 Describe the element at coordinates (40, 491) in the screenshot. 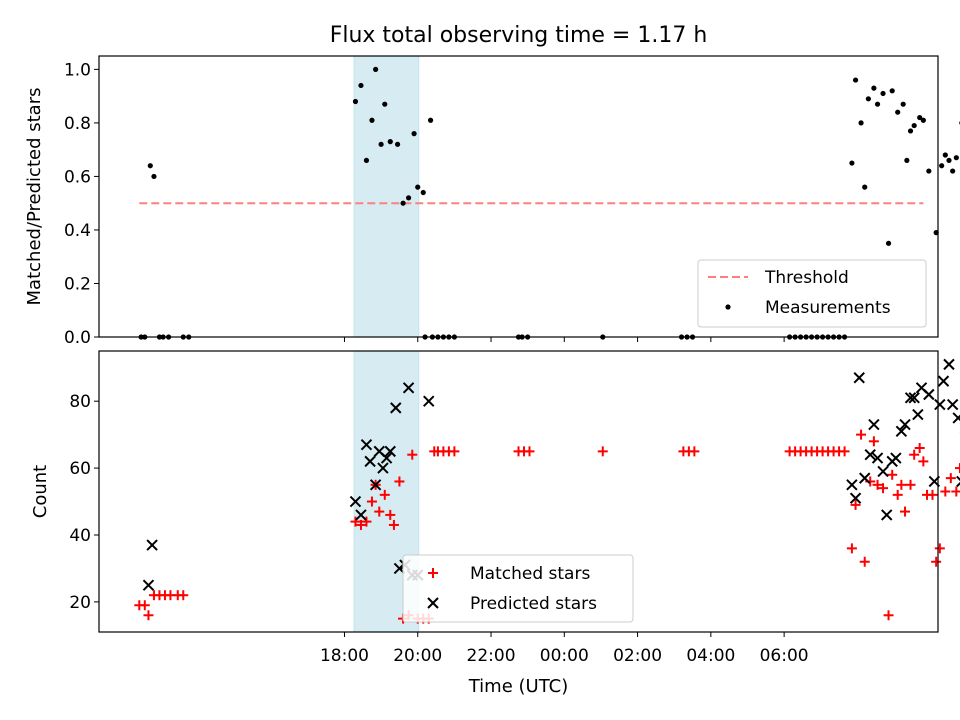

I see `bottom-y-axis-label: Count` at that location.